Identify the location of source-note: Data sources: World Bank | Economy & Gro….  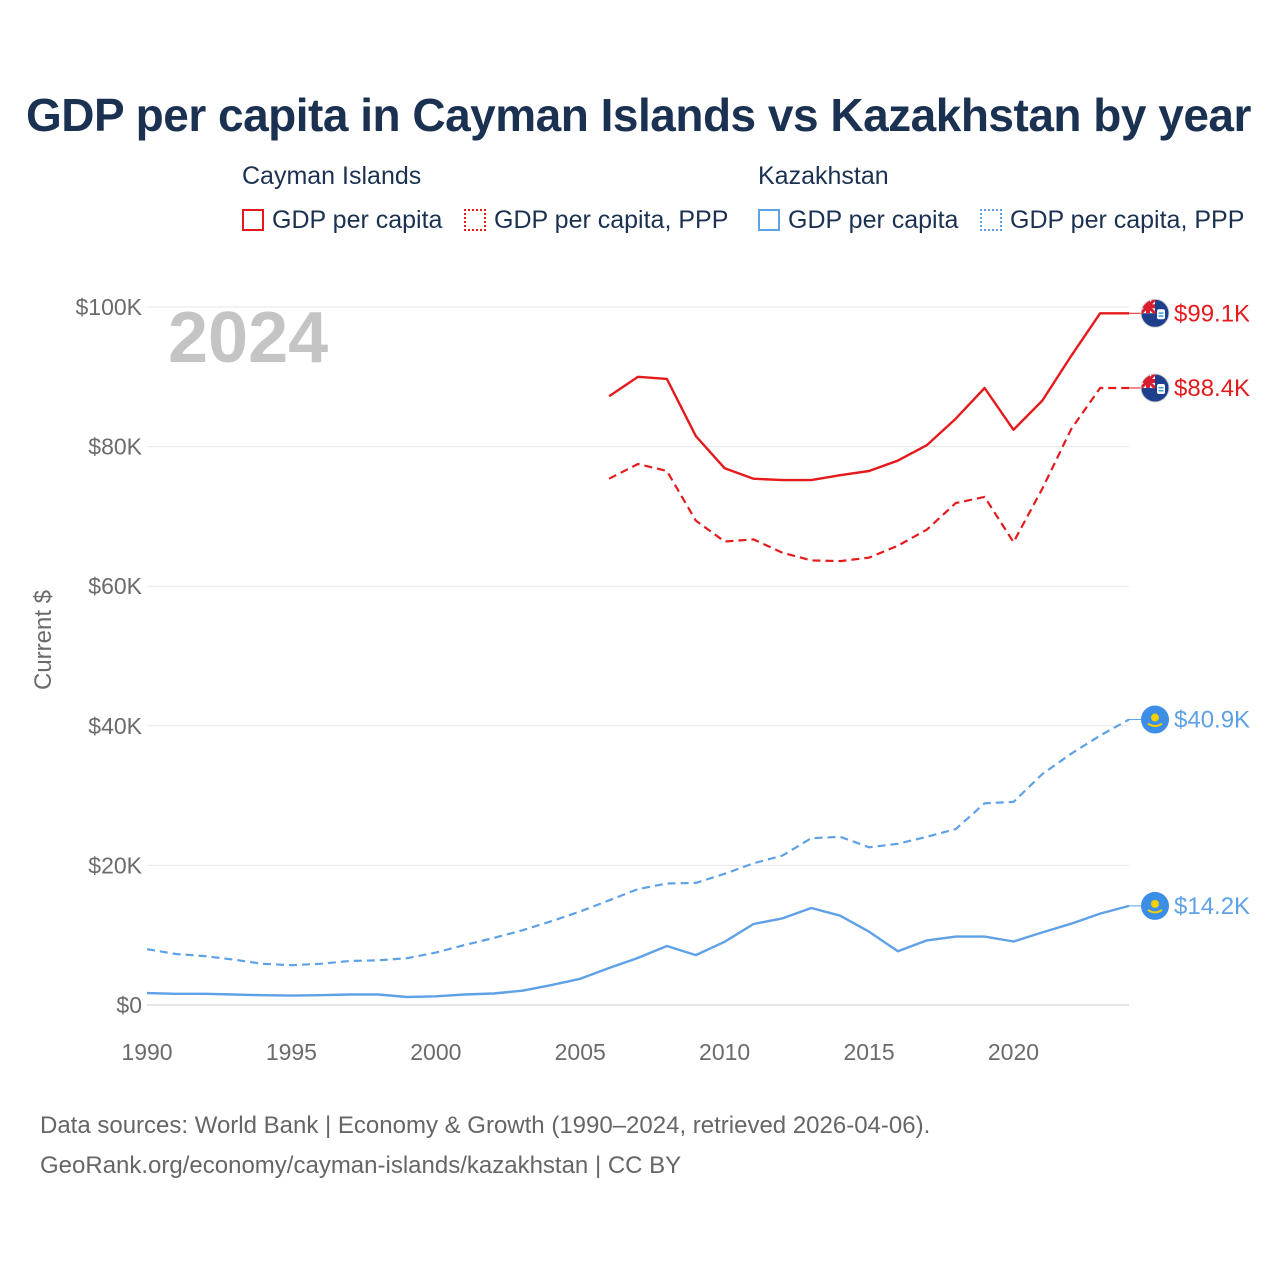
(485, 1146).